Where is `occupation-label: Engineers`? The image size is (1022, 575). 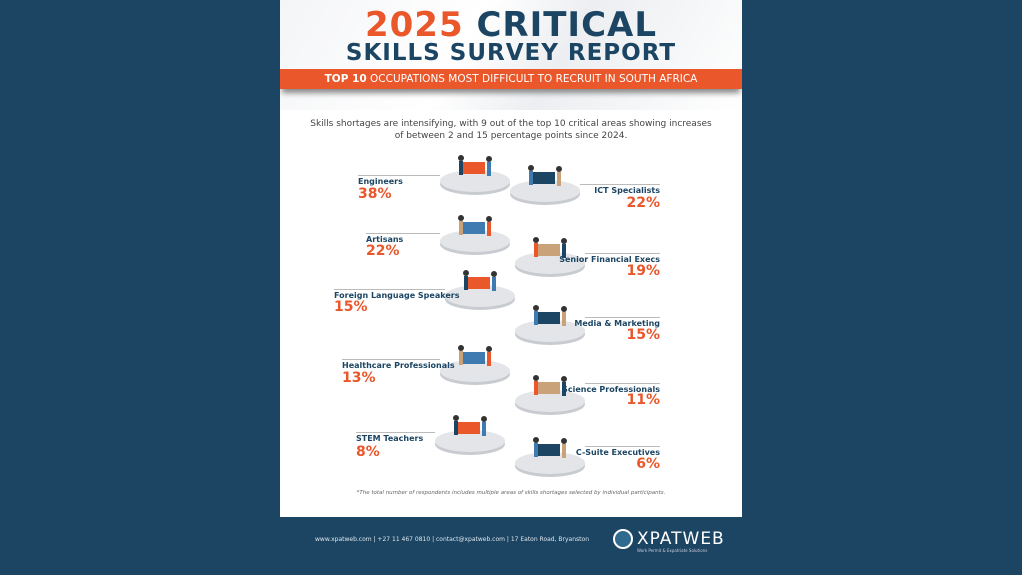 occupation-label: Engineers is located at coordinates (380, 181).